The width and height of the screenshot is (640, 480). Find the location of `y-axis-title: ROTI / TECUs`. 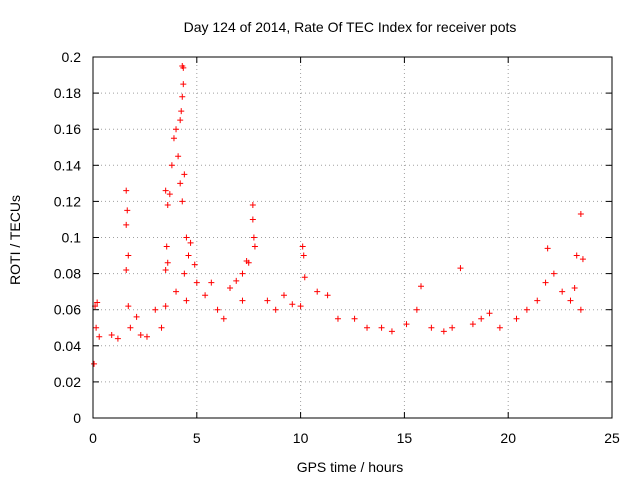

y-axis-title: ROTI / TECUs is located at coordinates (15, 240).